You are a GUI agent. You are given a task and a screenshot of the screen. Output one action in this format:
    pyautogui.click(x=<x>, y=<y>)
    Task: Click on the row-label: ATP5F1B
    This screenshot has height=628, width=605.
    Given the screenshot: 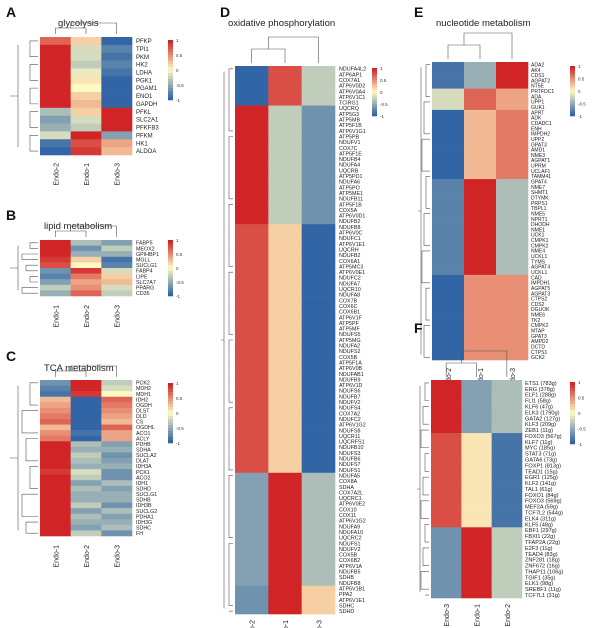 What is the action you would take?
    pyautogui.click(x=350, y=126)
    